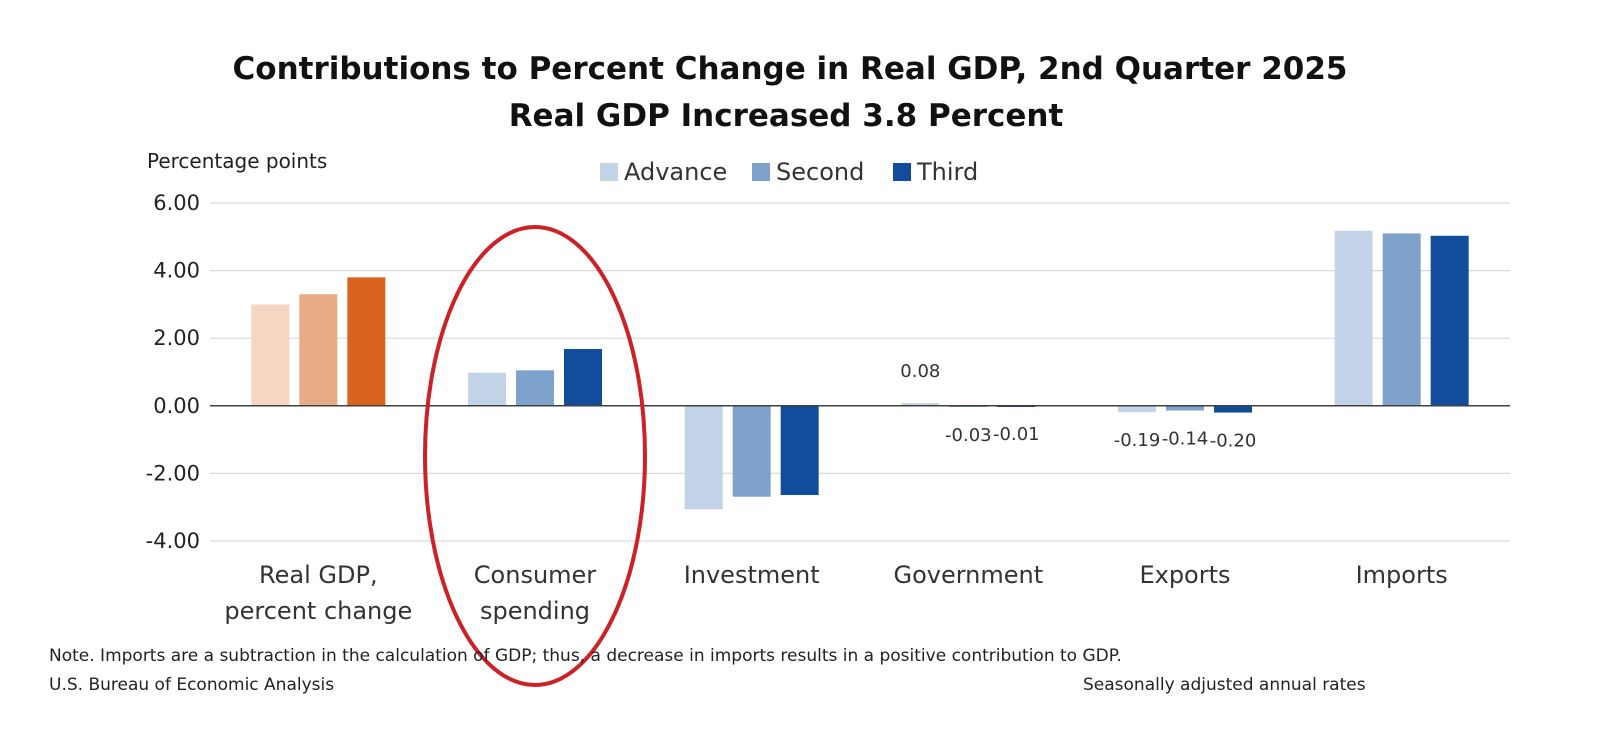  Describe the element at coordinates (318, 611) in the screenshot. I see `category-label: percent change` at that location.